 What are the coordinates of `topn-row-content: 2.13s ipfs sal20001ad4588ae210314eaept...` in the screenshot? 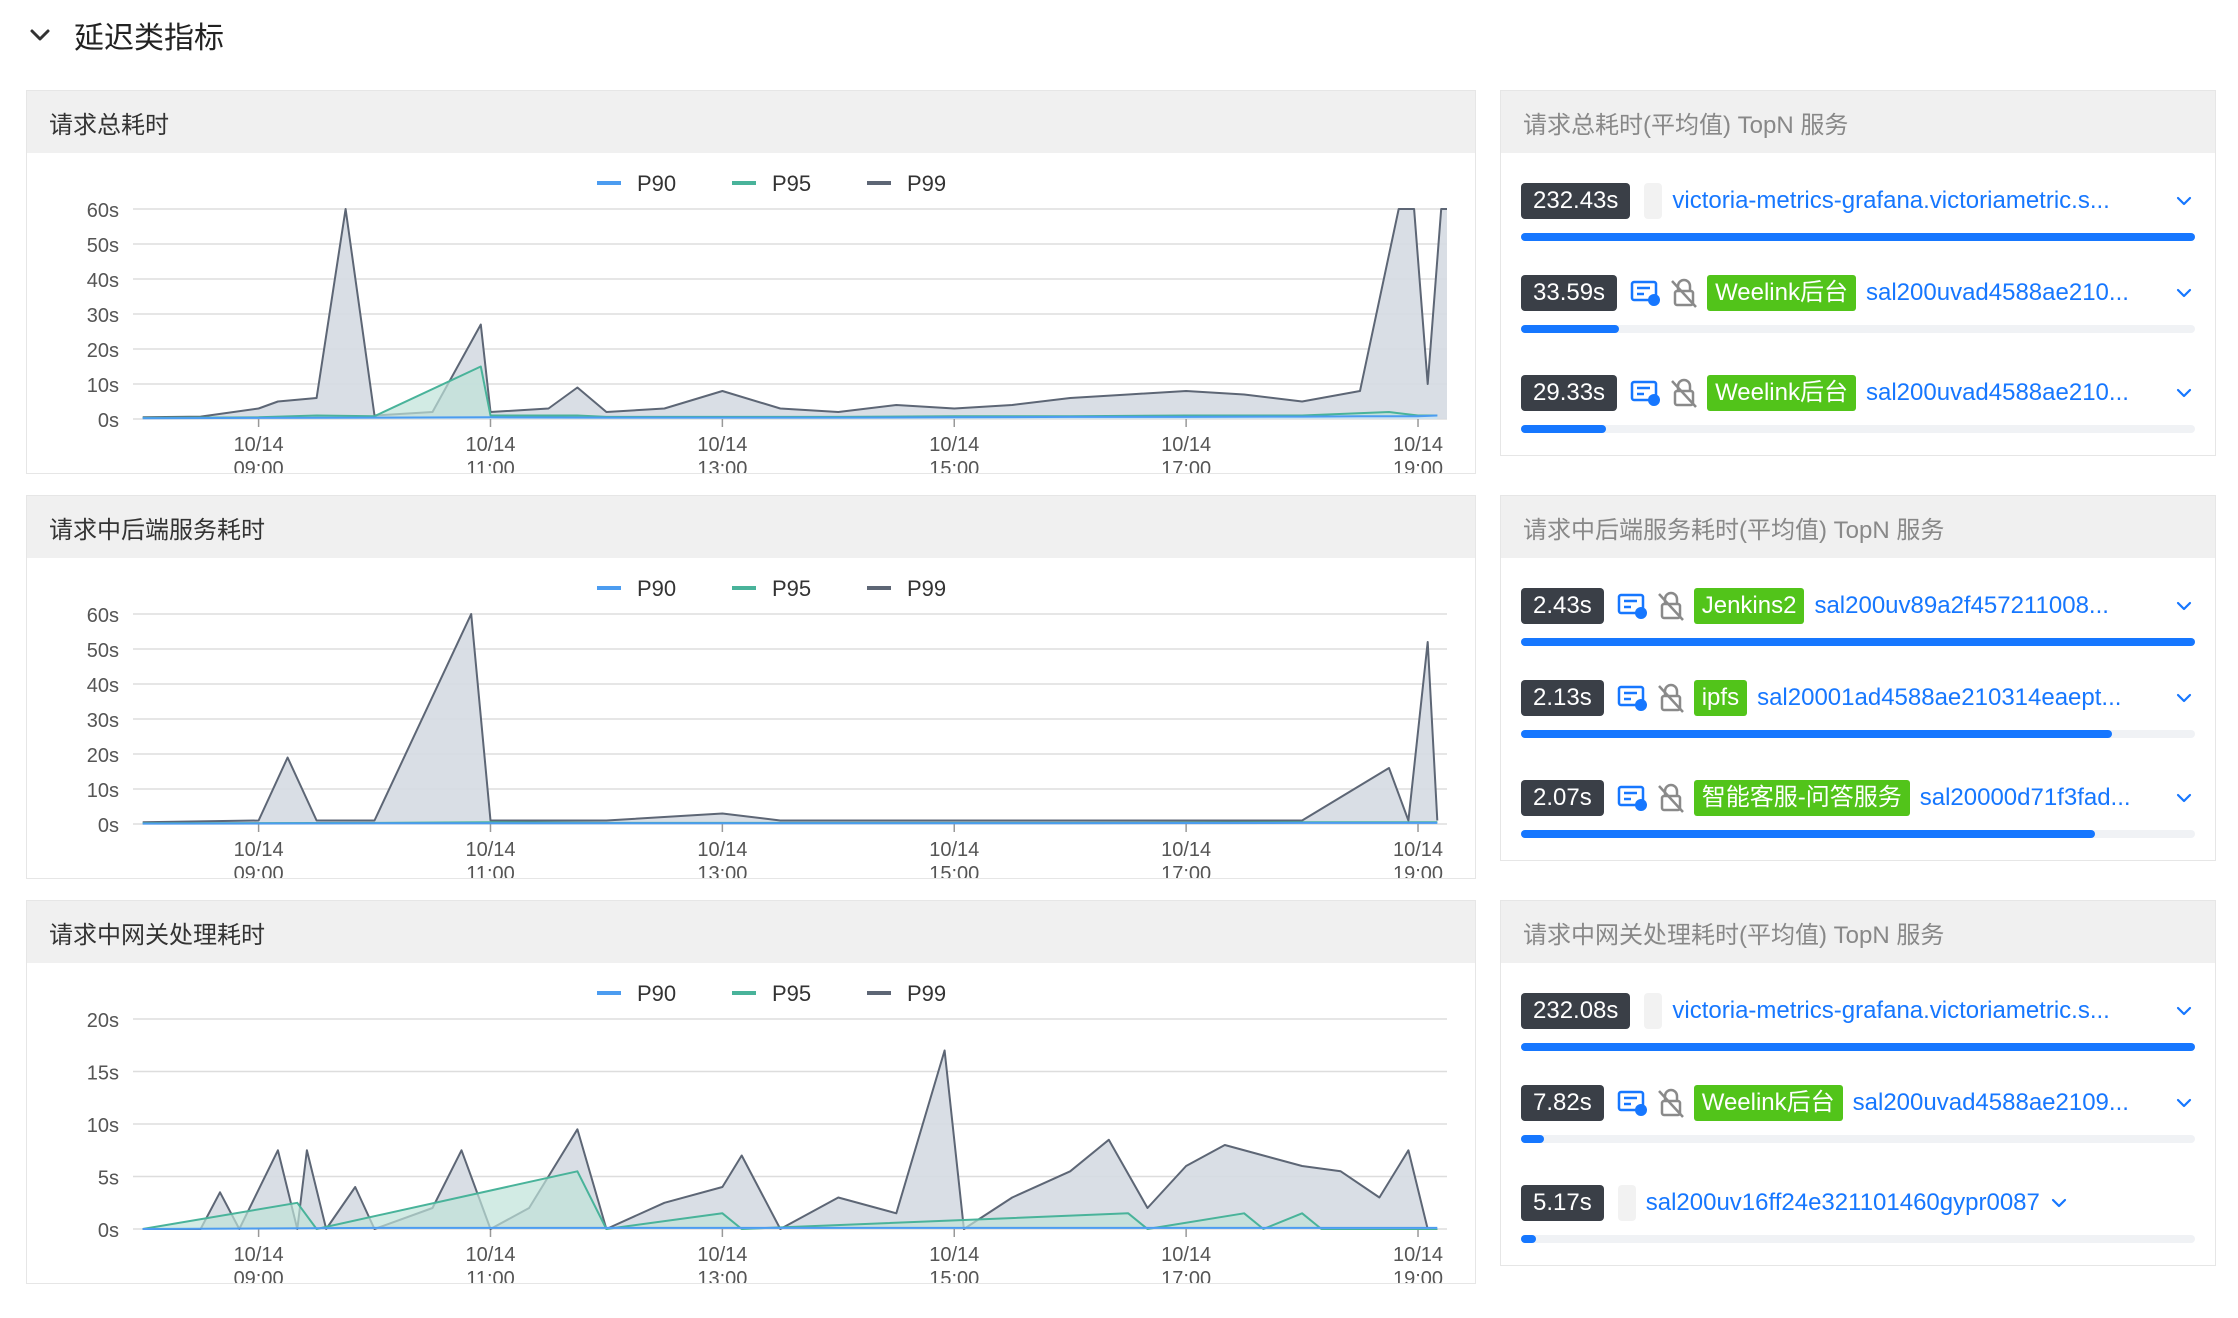 It's located at (1858, 698).